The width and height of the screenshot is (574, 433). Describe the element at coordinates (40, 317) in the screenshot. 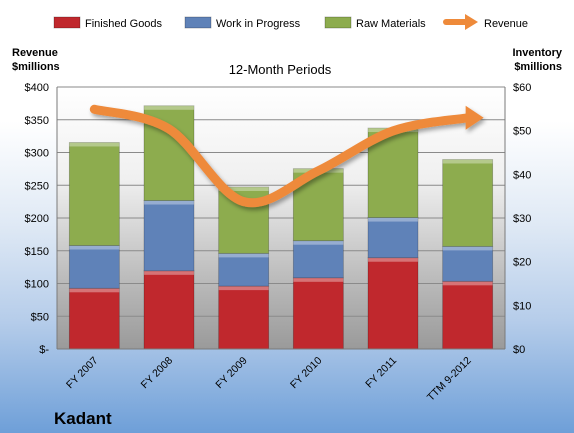

I see `left-tick-label: $50` at that location.